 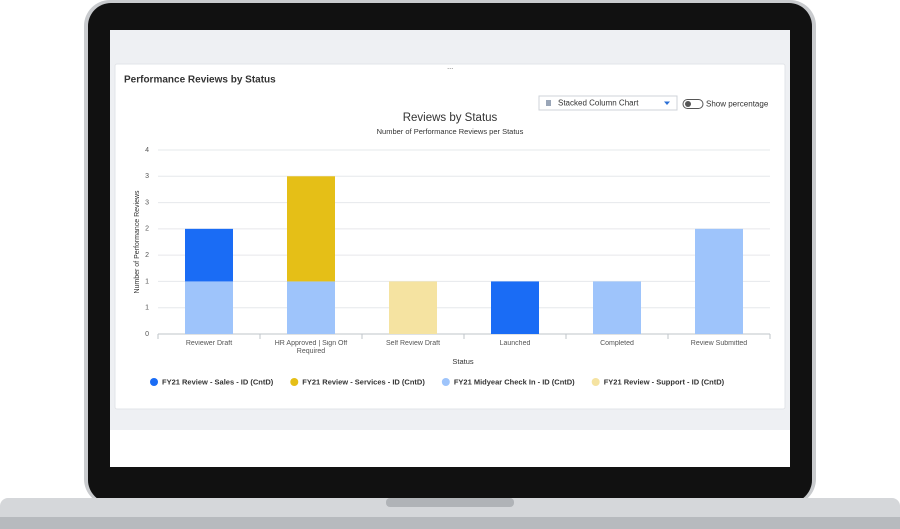 I want to click on x-tick-label-box: Completed, so click(x=617, y=343).